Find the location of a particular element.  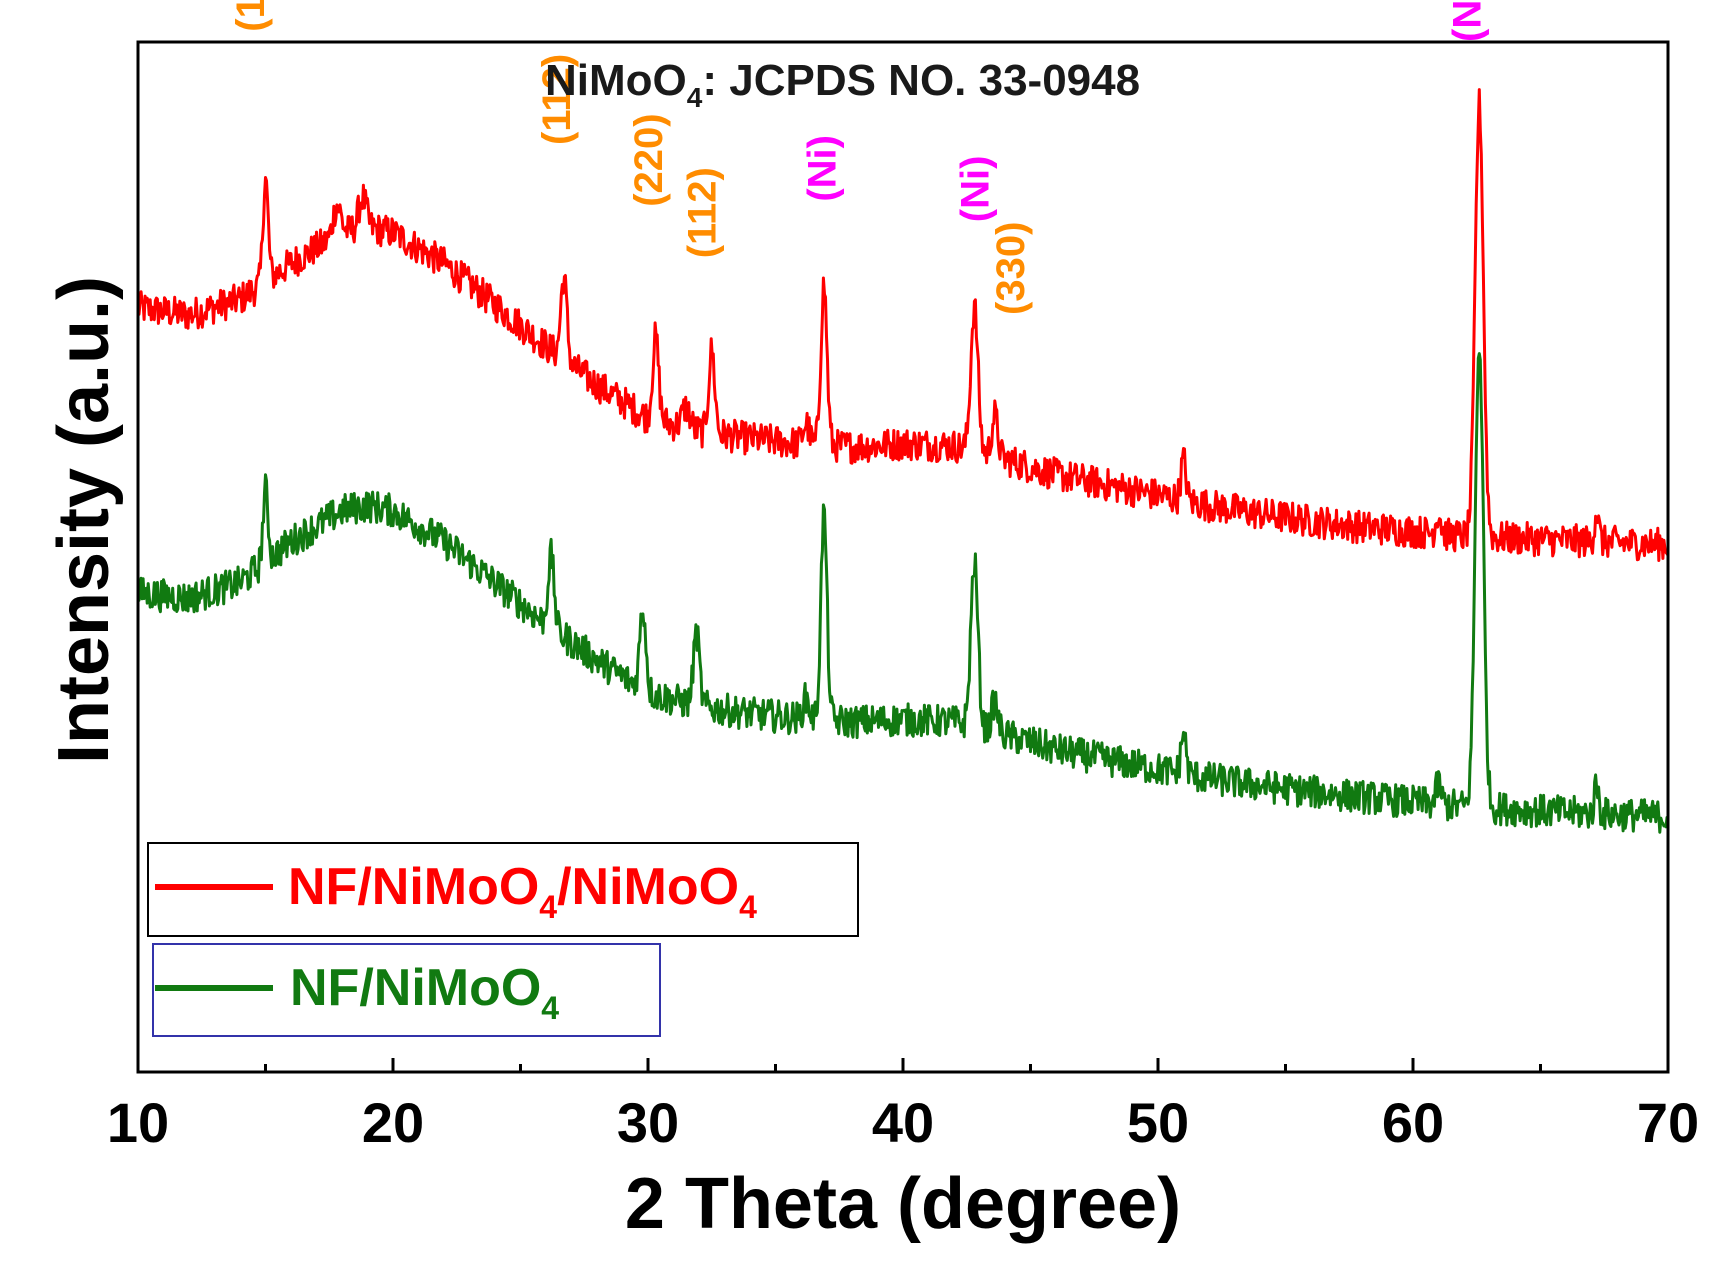

peak-annotation: (330) is located at coordinates (1011, 268).